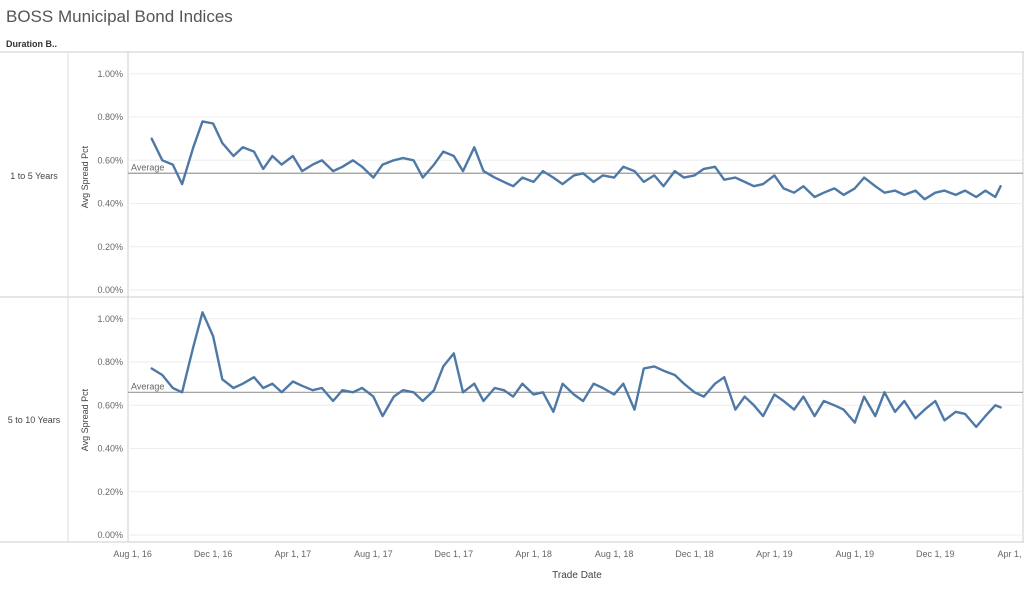  I want to click on dimension-header: Duration B.., so click(31, 44).